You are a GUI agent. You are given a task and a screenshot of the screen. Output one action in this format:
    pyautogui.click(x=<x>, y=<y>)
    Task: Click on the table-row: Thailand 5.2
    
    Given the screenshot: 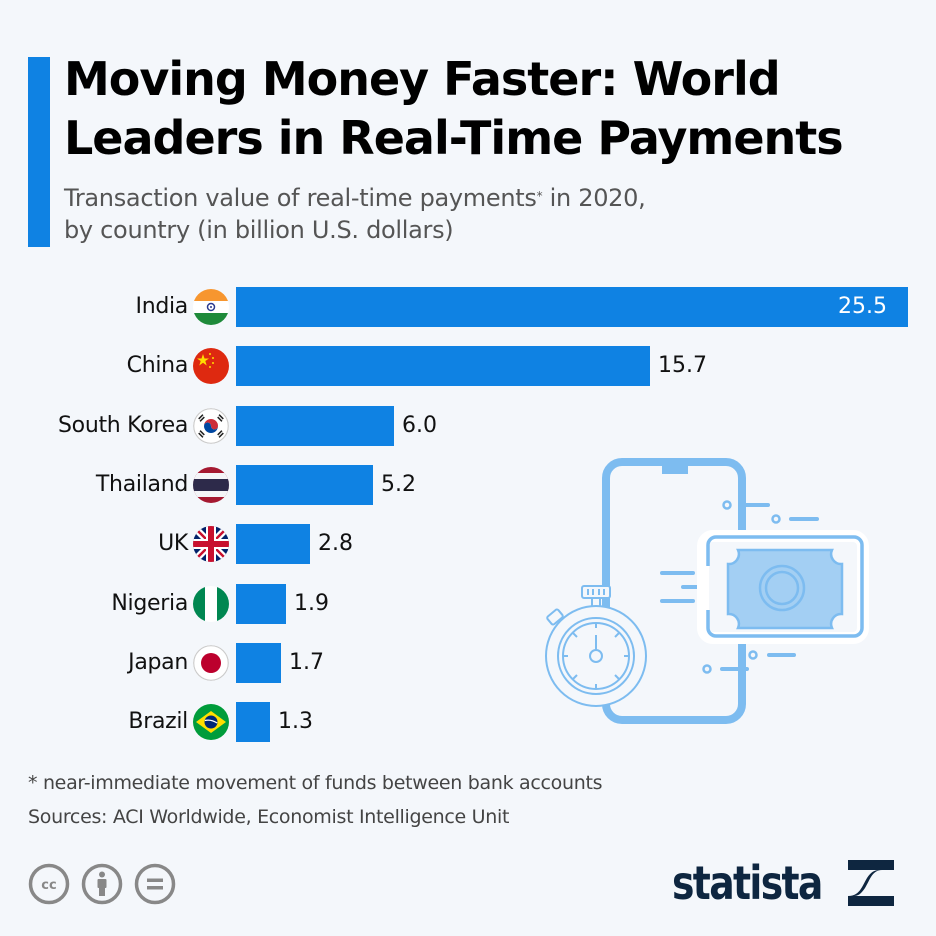 What is the action you would take?
    pyautogui.click(x=468, y=484)
    